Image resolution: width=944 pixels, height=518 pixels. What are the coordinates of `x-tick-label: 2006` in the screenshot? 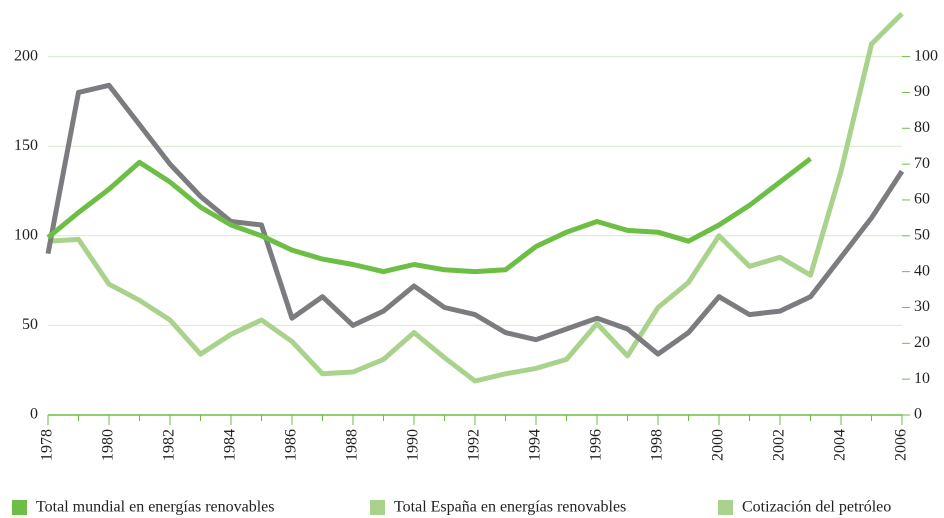 It's located at (901, 445).